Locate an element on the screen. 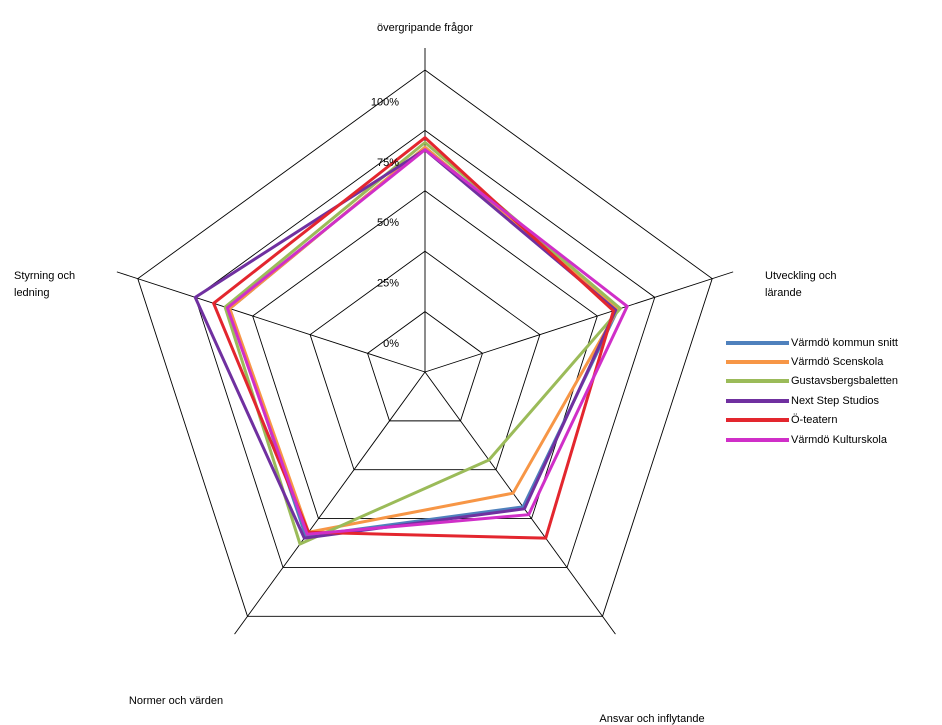  legend-label: Next Step Studios is located at coordinates (835, 400).